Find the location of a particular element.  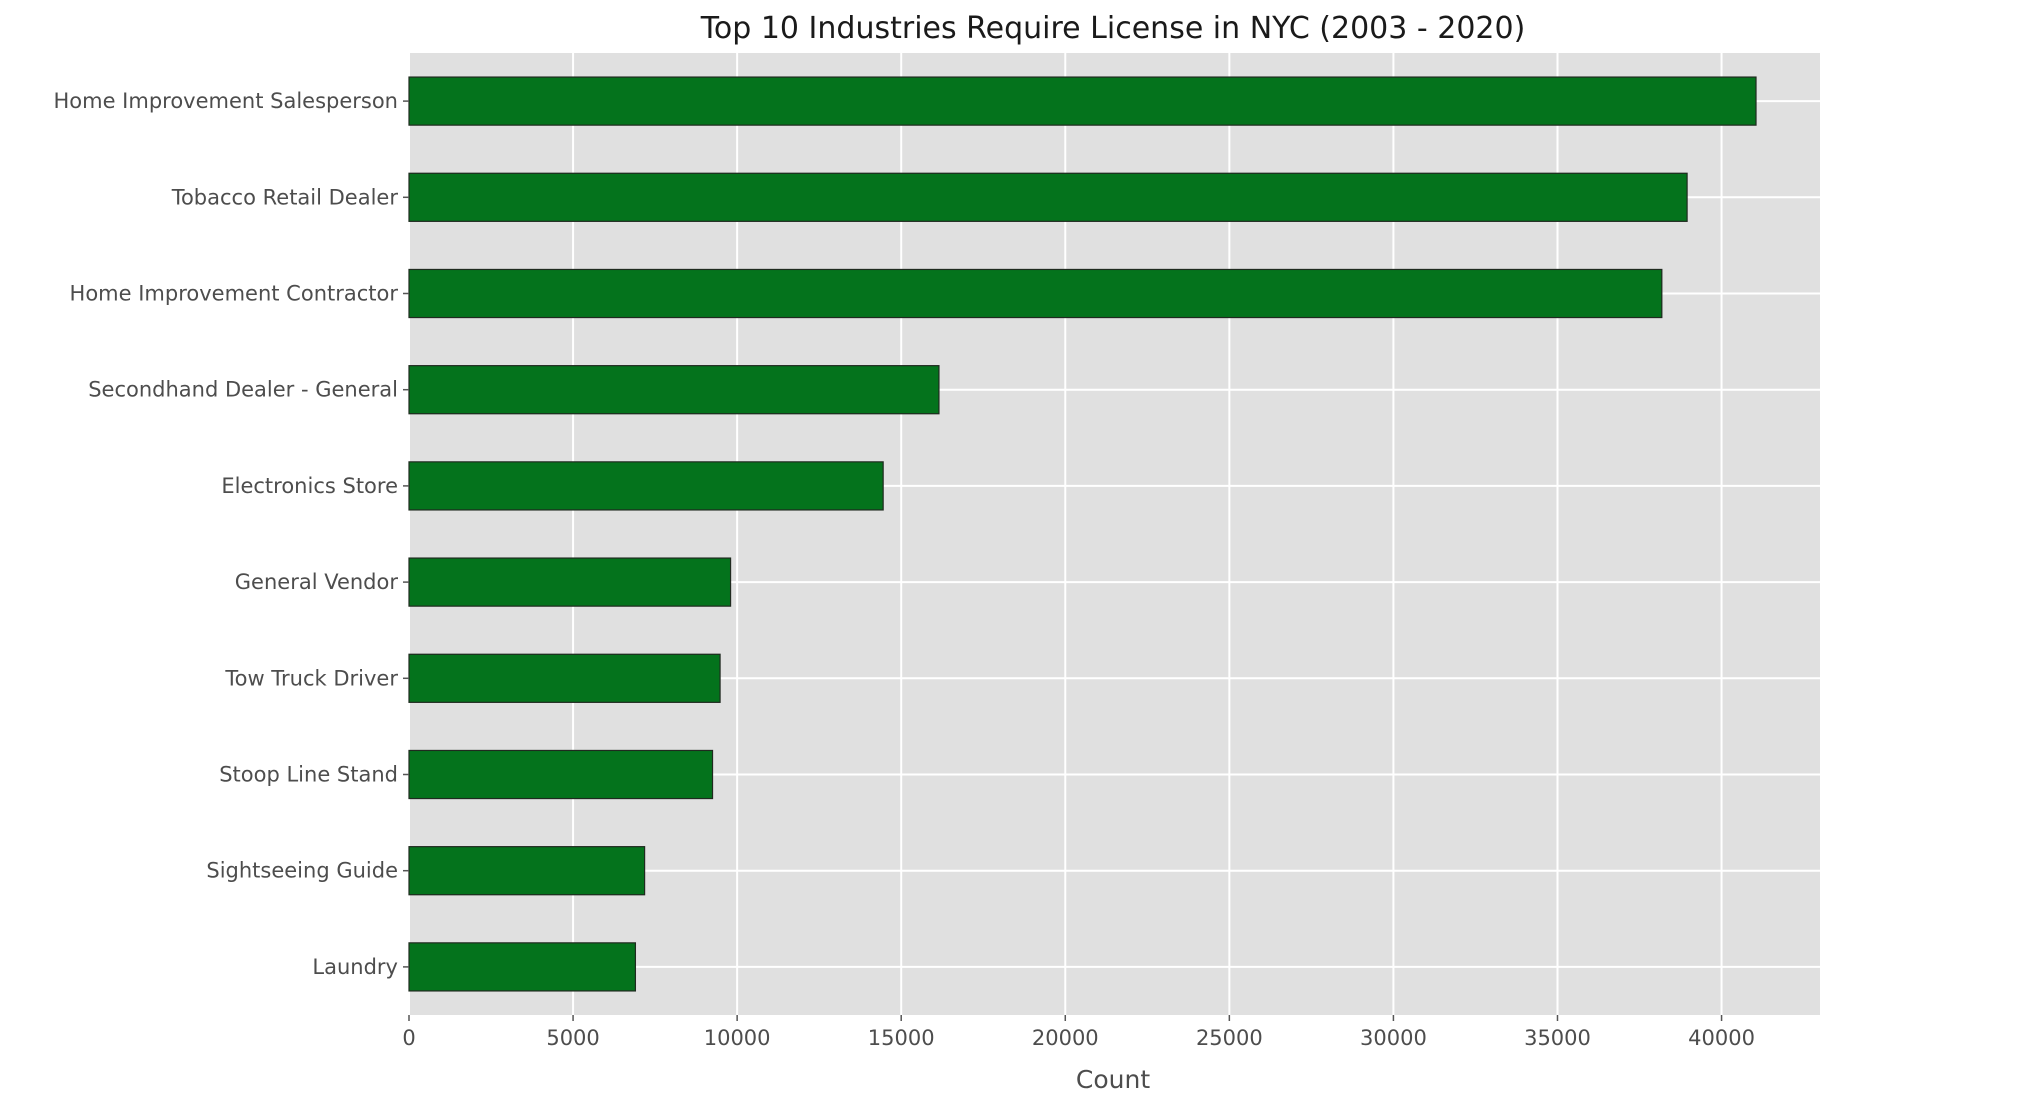

bar-tow-truck-driver is located at coordinates (564, 678).